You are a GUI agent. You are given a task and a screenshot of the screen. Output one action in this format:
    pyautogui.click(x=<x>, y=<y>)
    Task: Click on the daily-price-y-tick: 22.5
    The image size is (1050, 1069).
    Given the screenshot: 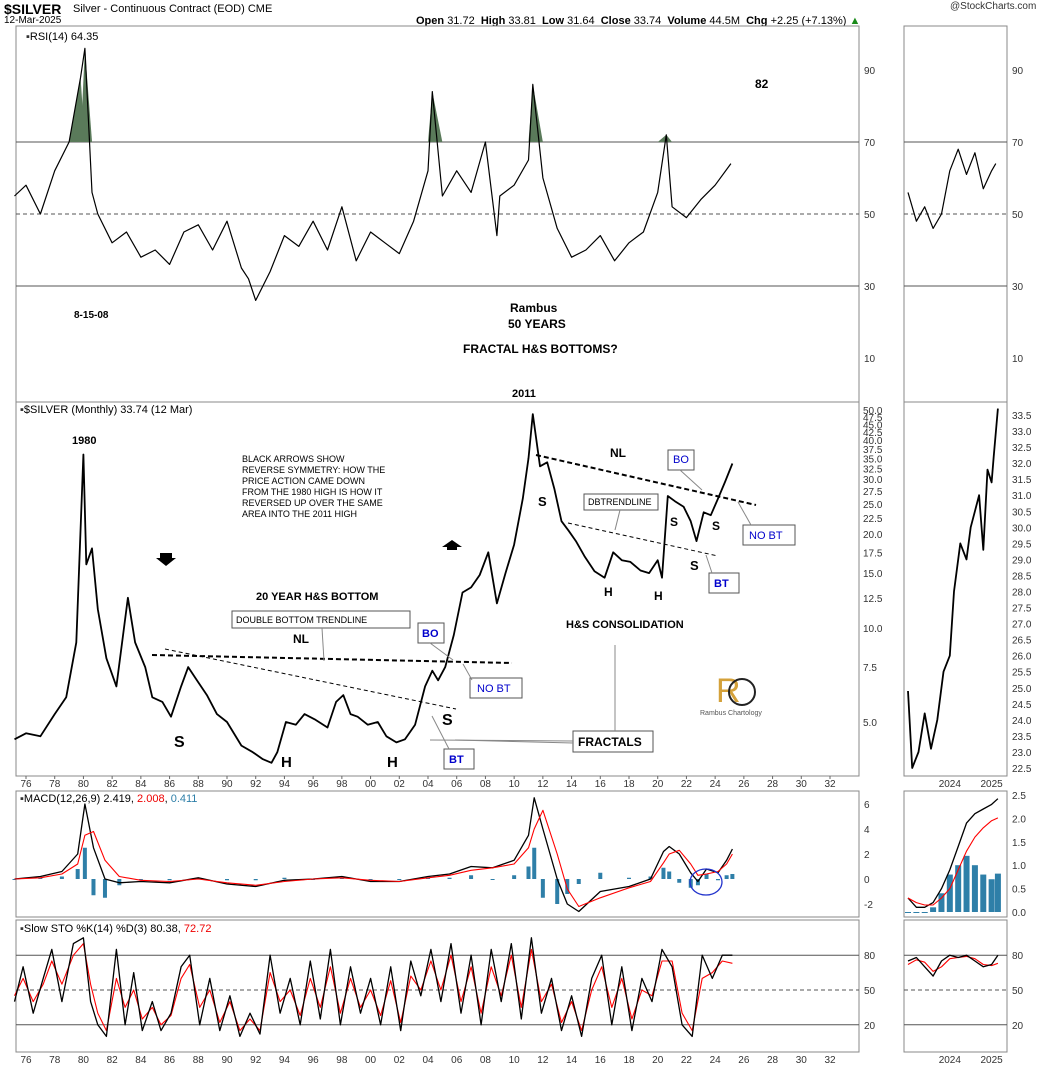 What is the action you would take?
    pyautogui.click(x=1022, y=769)
    